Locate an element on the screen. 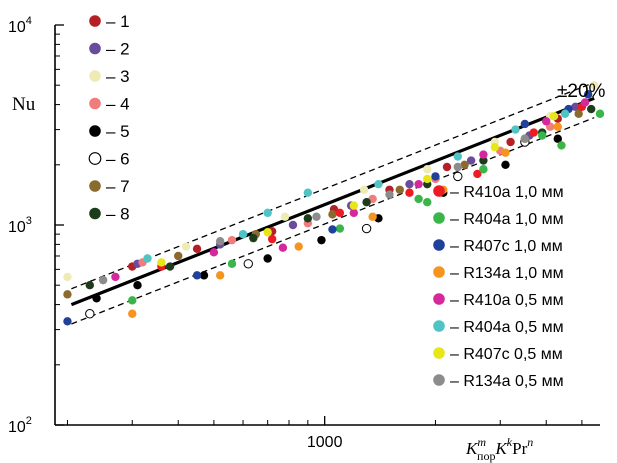  legend-label: – R410a 1,0 мм is located at coordinates (507, 192).